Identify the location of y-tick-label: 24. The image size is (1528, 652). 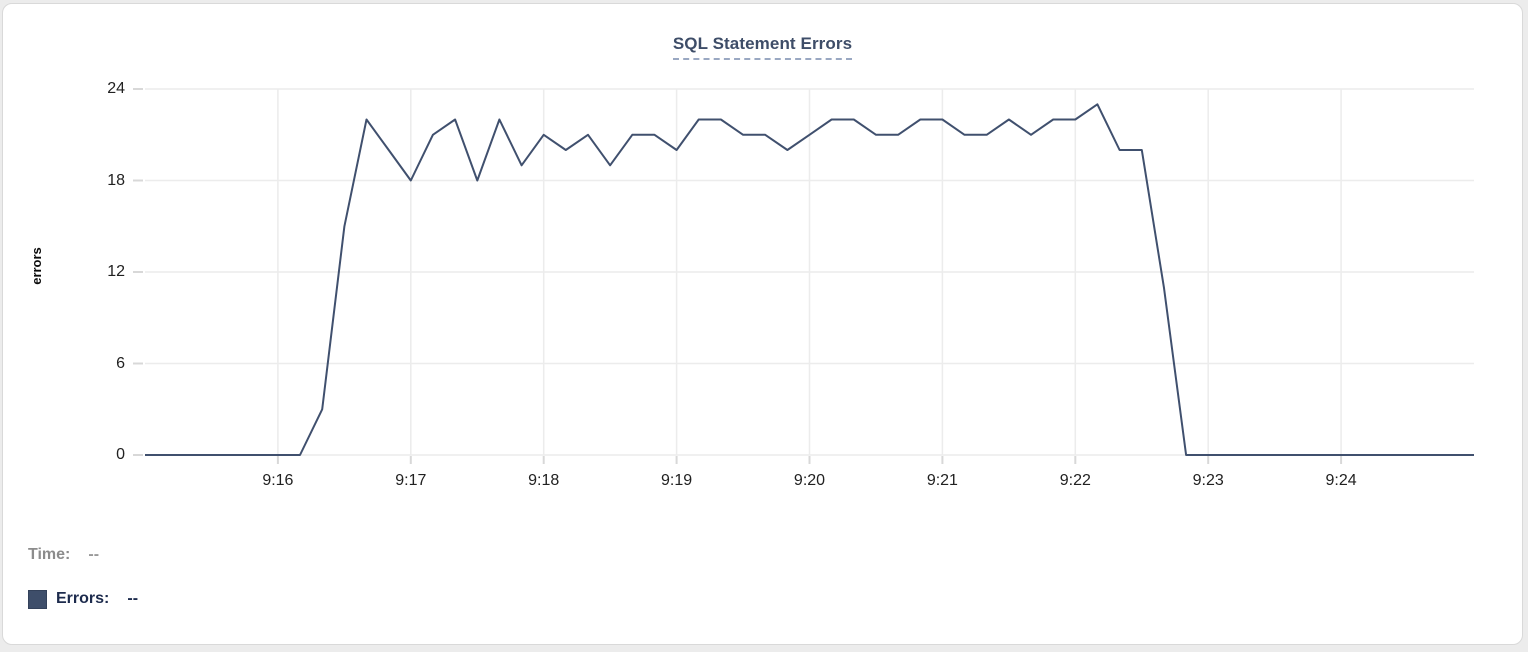
(116, 88).